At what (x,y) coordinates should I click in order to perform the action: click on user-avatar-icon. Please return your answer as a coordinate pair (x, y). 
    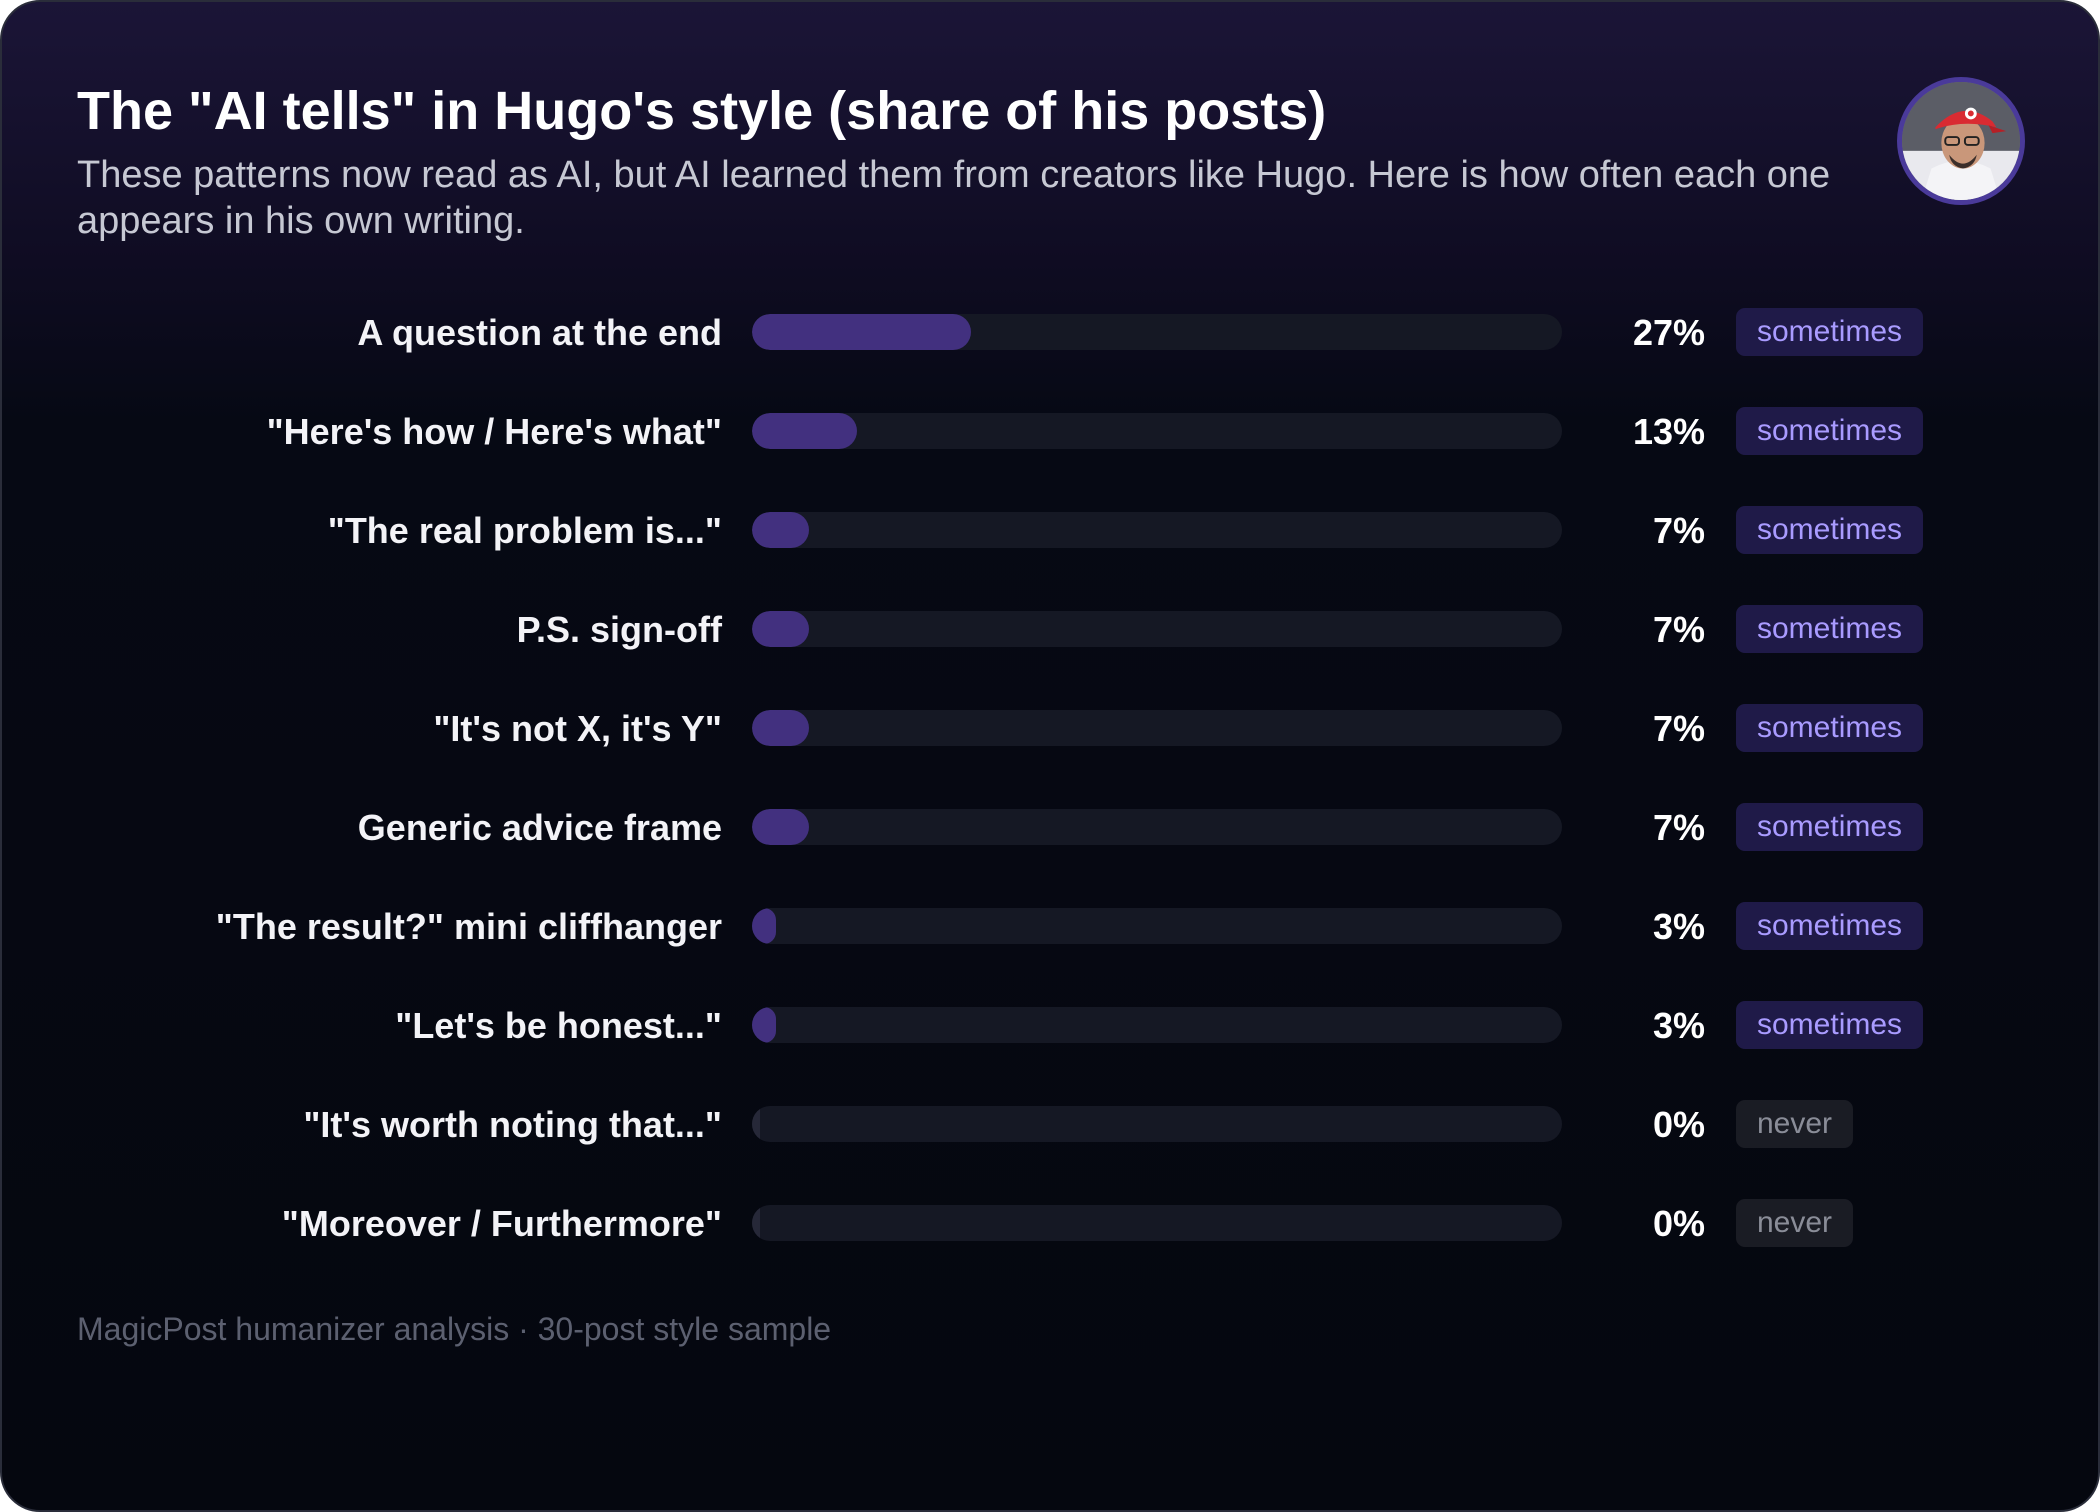
    Looking at the image, I should click on (1961, 141).